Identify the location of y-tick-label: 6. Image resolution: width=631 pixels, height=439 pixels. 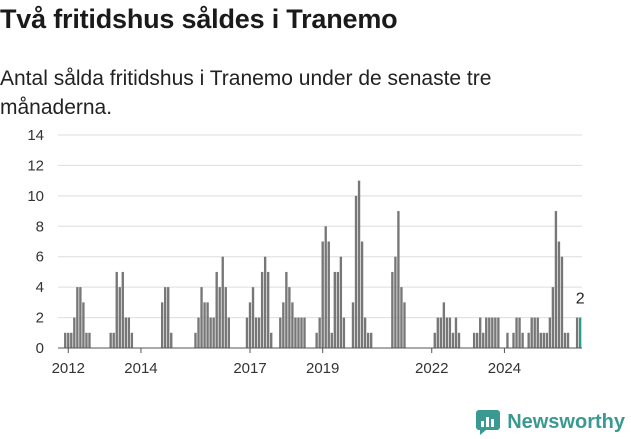
(40, 257).